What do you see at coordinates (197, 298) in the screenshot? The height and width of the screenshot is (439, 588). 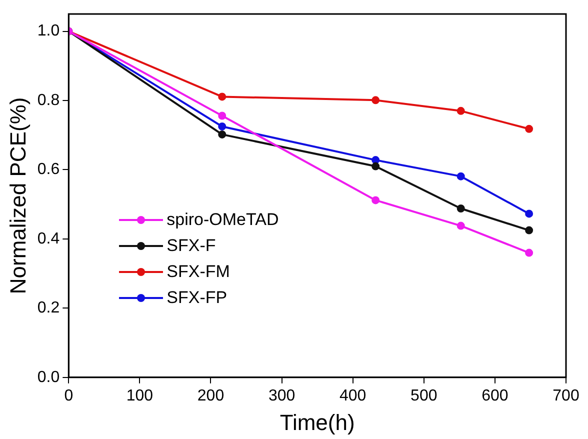 I see `legend-label: SFX-FP` at bounding box center [197, 298].